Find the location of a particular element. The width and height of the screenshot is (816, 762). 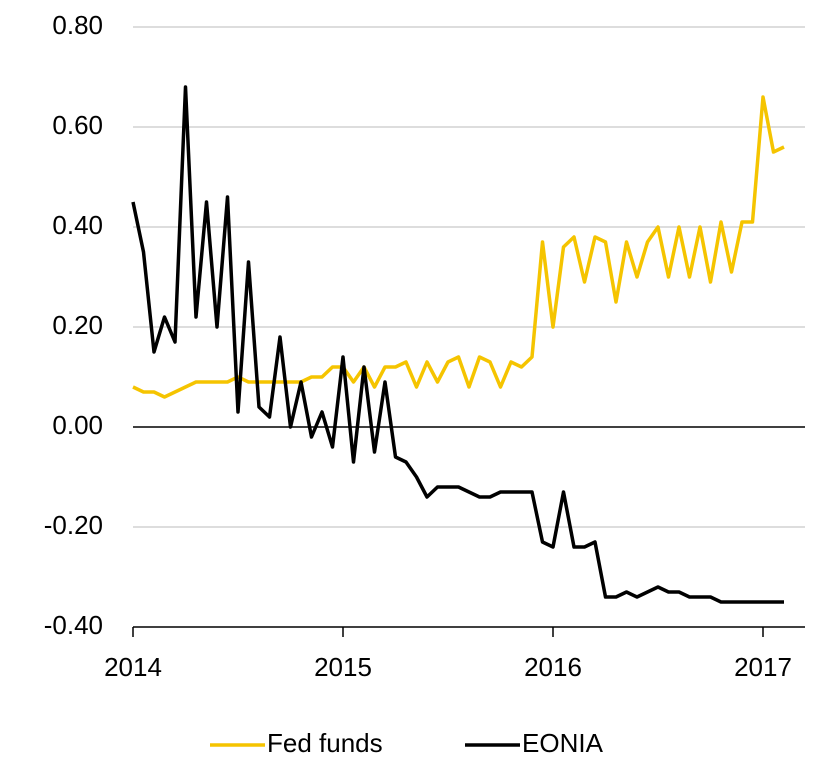

x-tick-label: 2017 is located at coordinates (763, 667).